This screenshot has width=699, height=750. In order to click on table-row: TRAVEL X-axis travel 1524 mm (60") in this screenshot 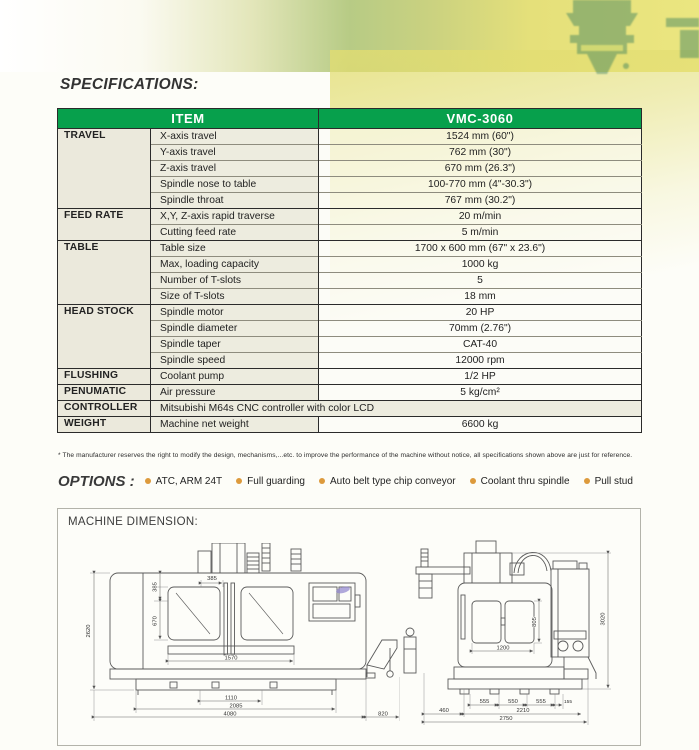, I will do `click(349, 168)`.